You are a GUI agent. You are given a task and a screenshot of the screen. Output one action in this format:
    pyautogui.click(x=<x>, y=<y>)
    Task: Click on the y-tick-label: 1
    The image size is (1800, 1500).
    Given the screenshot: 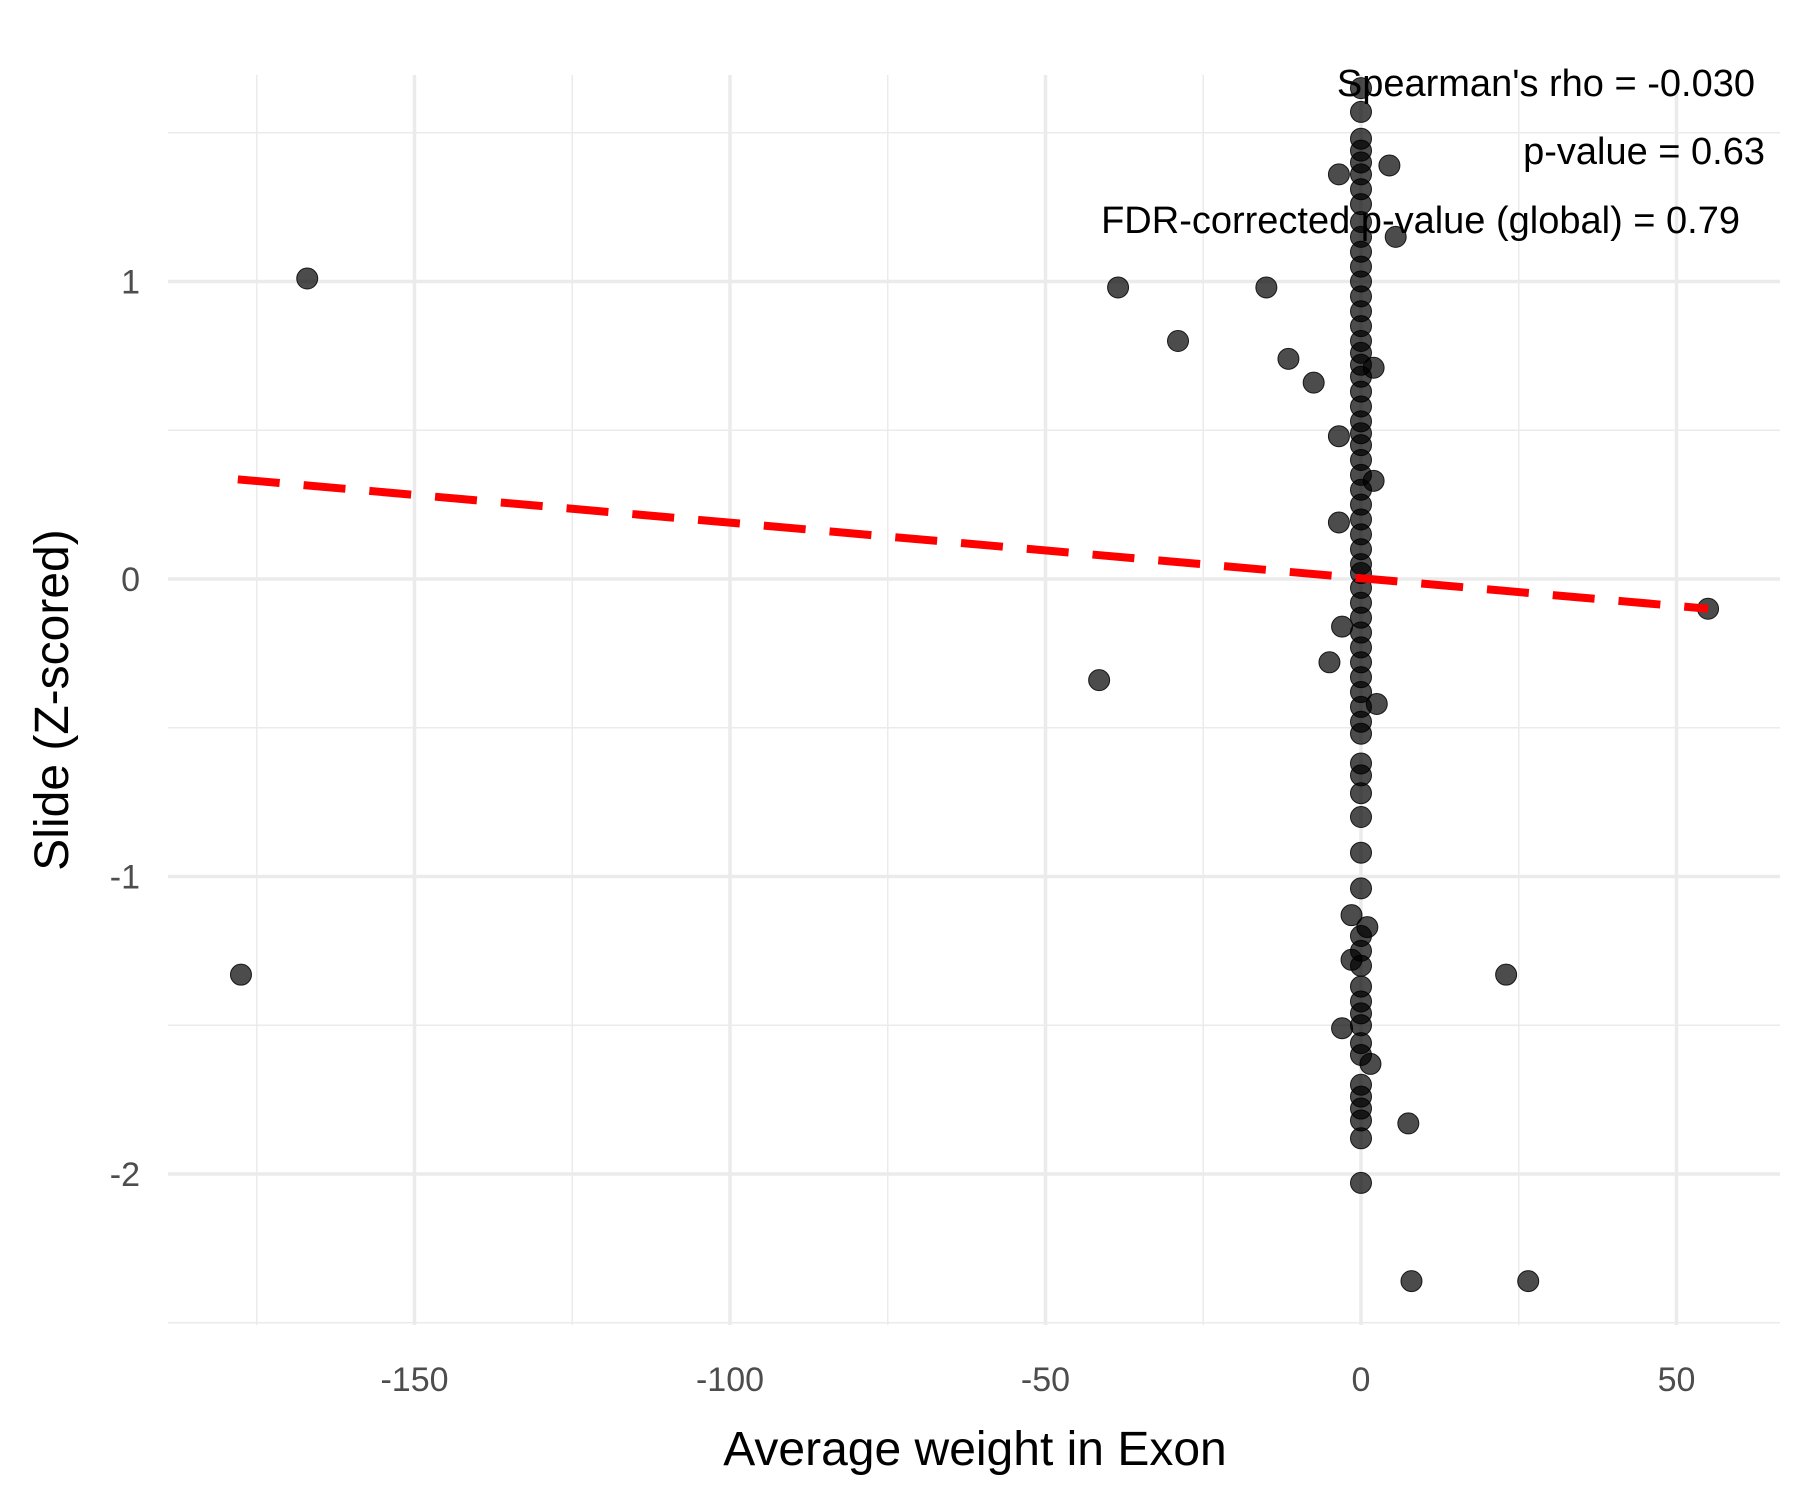 What is the action you would take?
    pyautogui.click(x=130, y=283)
    